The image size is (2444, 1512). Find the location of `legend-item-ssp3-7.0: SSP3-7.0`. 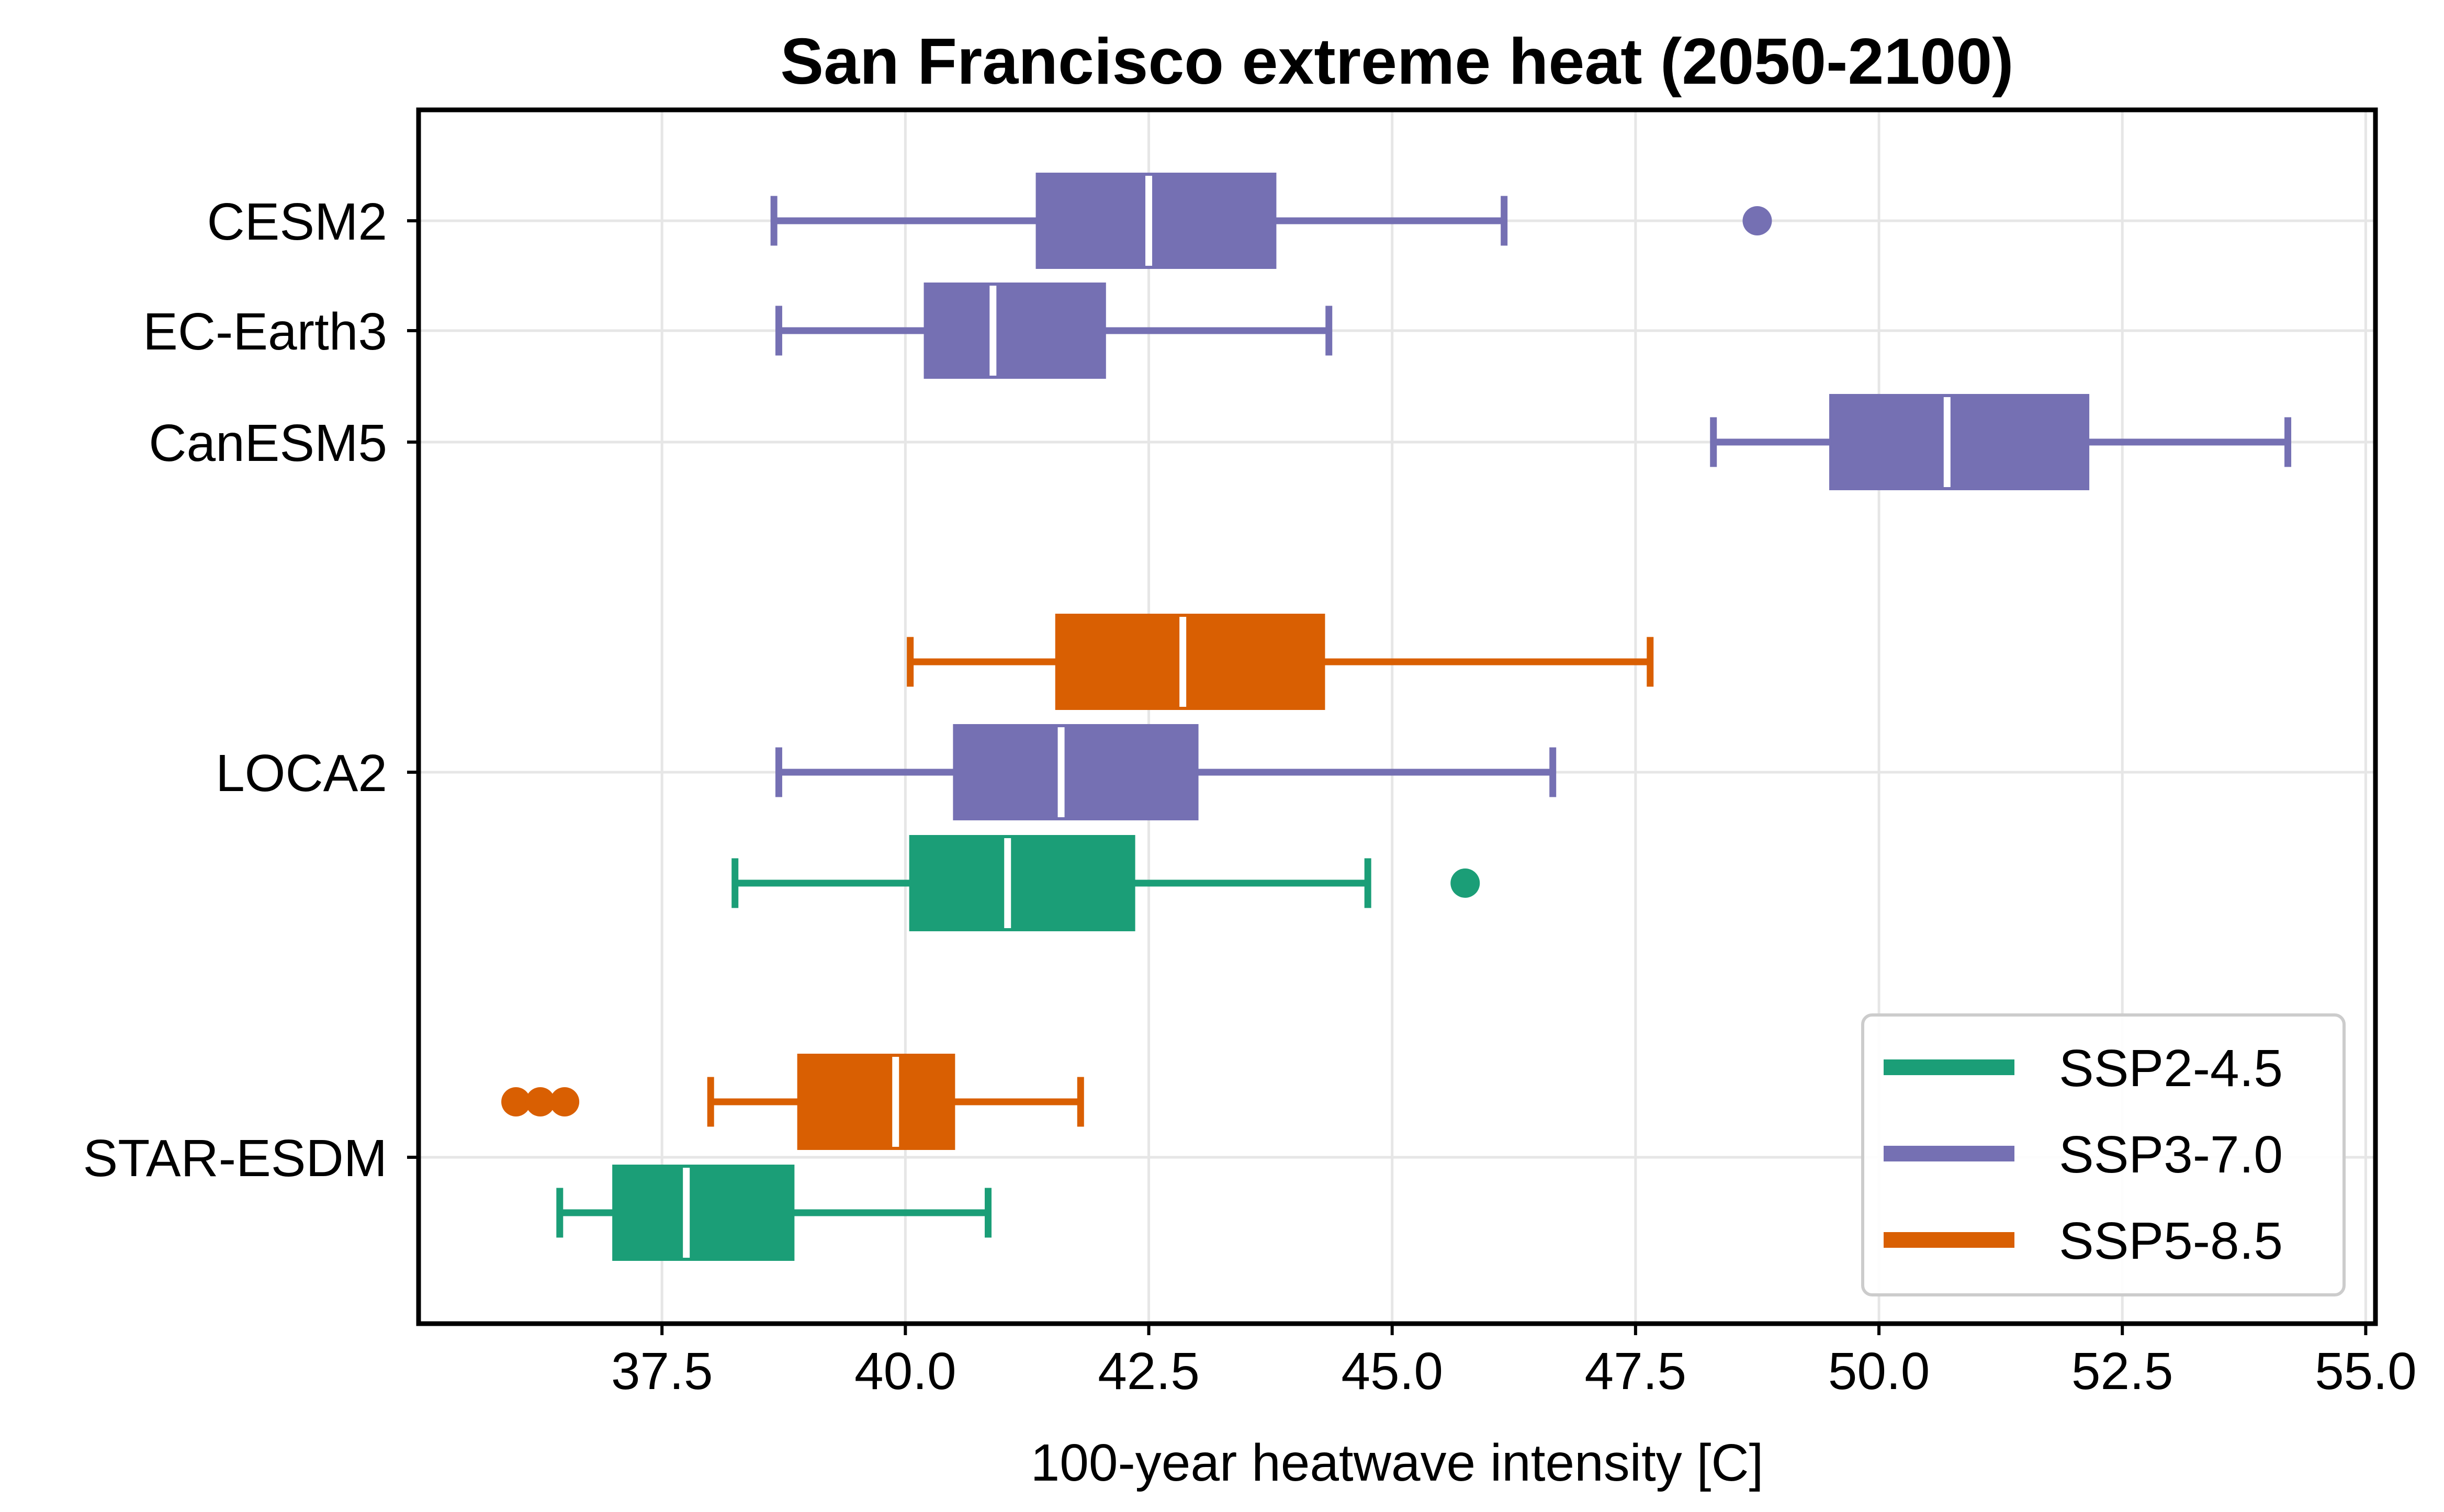

legend-item-ssp3-7.0: SSP3-7.0 is located at coordinates (2083, 1154).